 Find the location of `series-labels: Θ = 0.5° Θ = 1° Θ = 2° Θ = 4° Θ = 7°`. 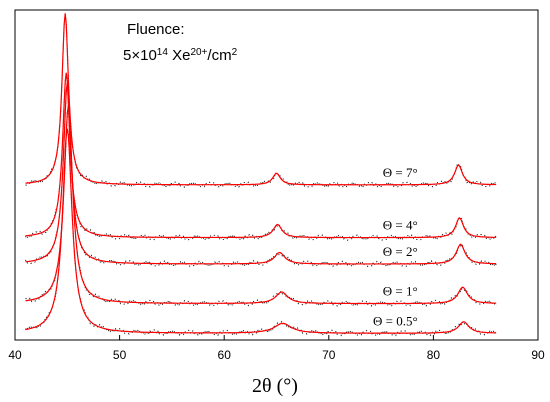

series-labels: Θ = 0.5° Θ = 1° Θ = 2° Θ = 4° Θ = 7° is located at coordinates (395, 247).